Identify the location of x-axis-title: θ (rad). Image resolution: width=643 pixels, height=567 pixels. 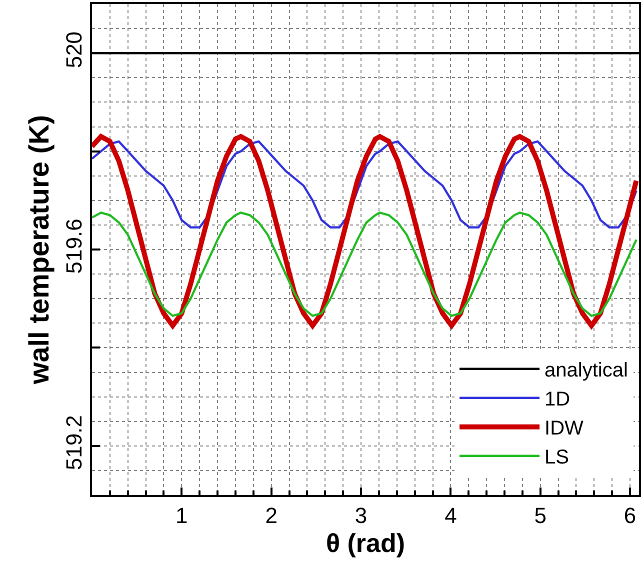
(366, 543).